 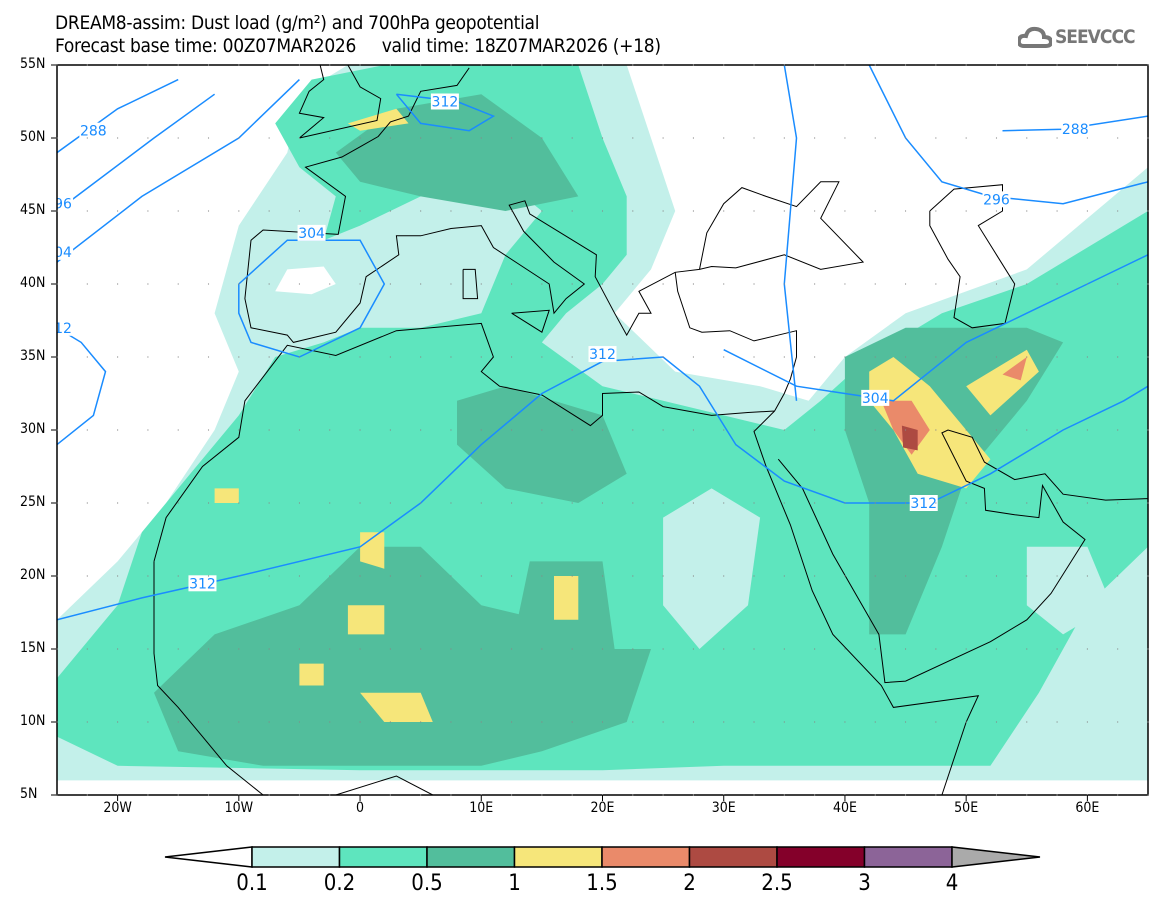 I want to click on contour-label: 12, so click(x=63, y=329).